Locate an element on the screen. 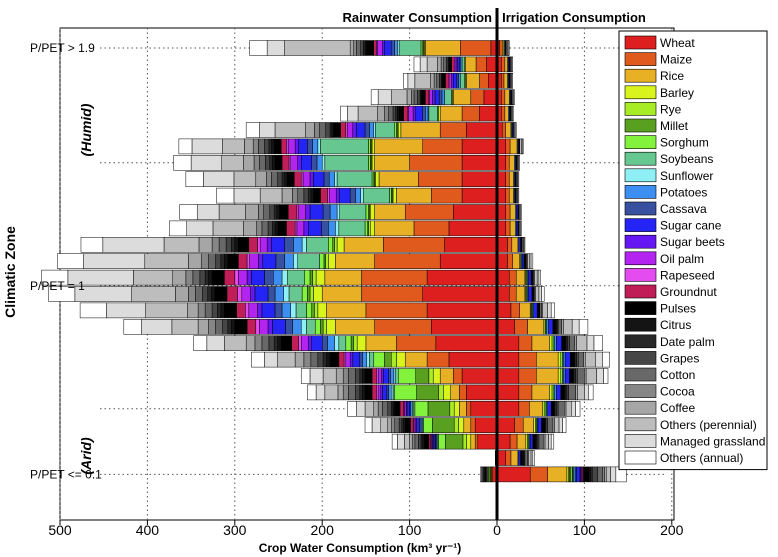  legend-label: Managed grassland is located at coordinates (712, 441).